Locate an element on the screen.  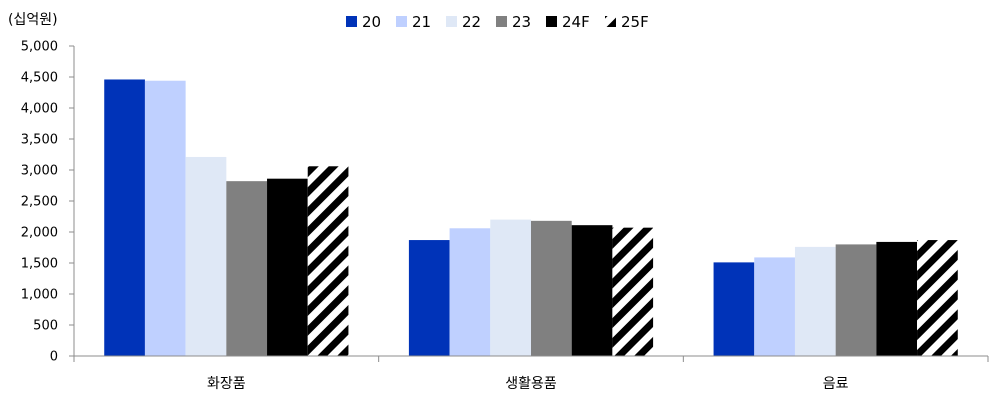
y-tick-label: 1,000 is located at coordinates (39, 295).